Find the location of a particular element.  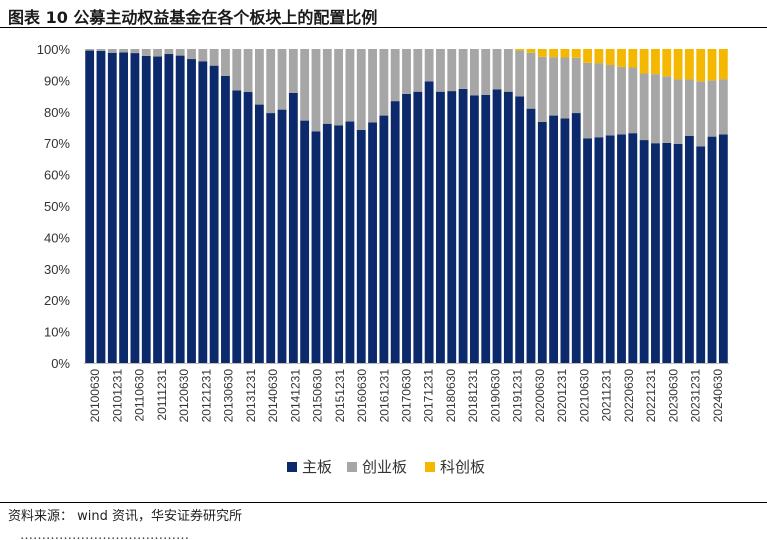

x-tick-label: 20201231 is located at coordinates (562, 396).